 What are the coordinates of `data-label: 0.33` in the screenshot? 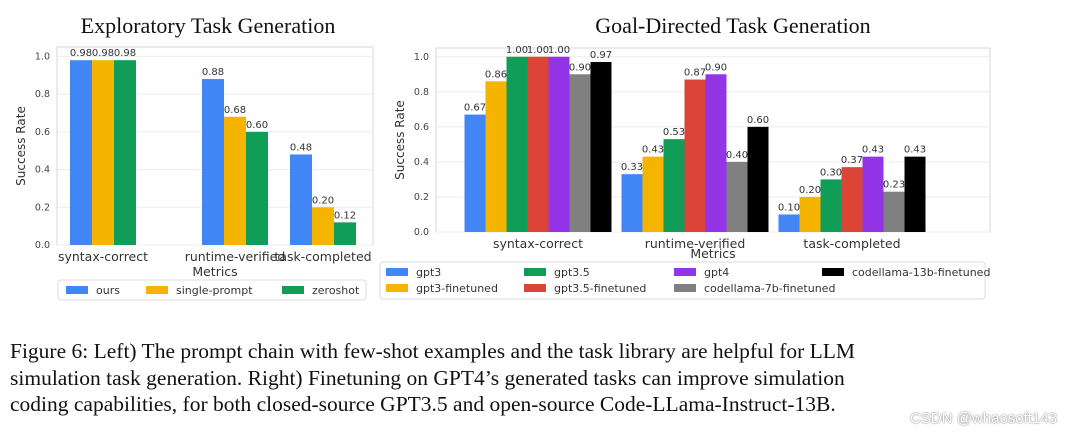 It's located at (632, 167).